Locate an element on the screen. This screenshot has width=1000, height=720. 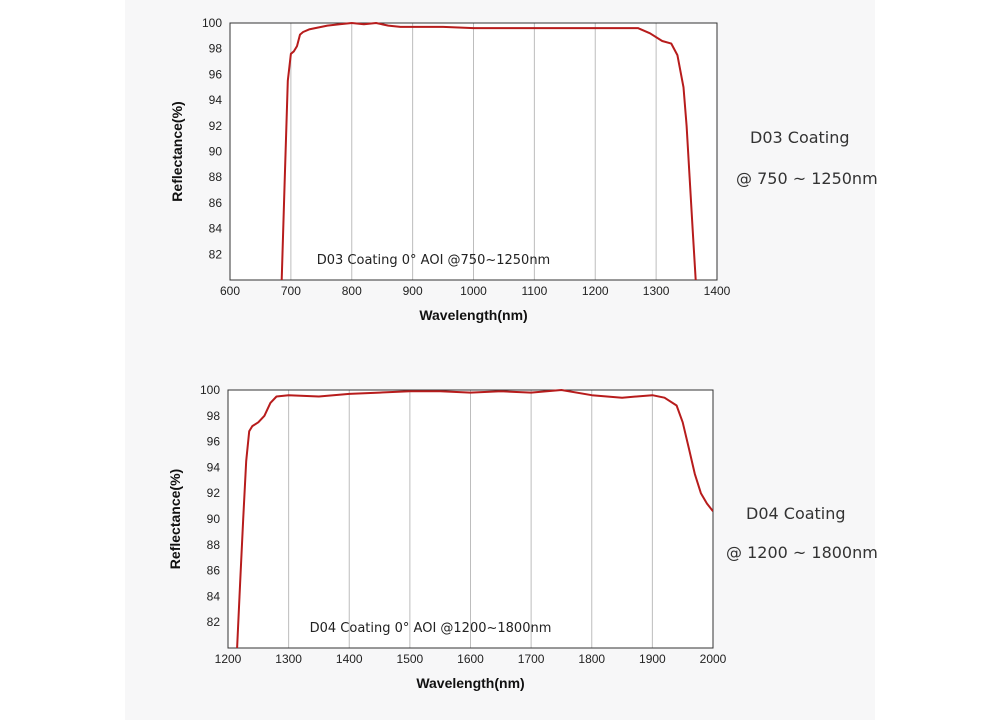
chart2-y-axis-label: Reflectance(%) is located at coordinates (175, 519).